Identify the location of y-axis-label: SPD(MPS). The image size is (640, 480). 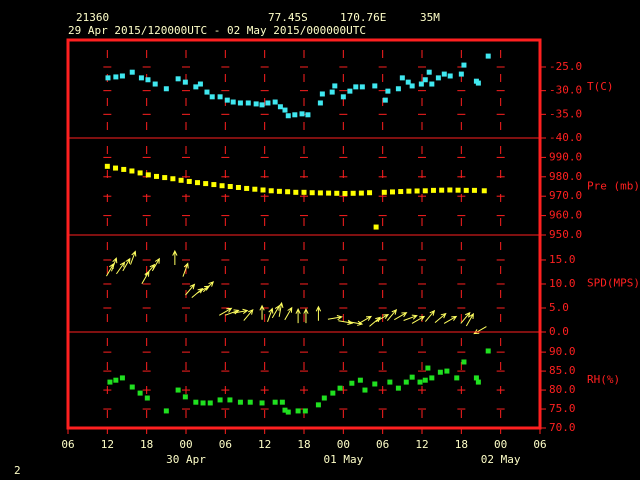
(613, 283).